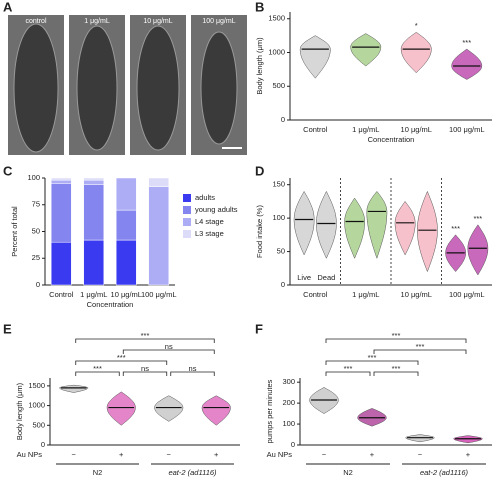  I want to click on y-tick-label: 500, so click(38, 424).